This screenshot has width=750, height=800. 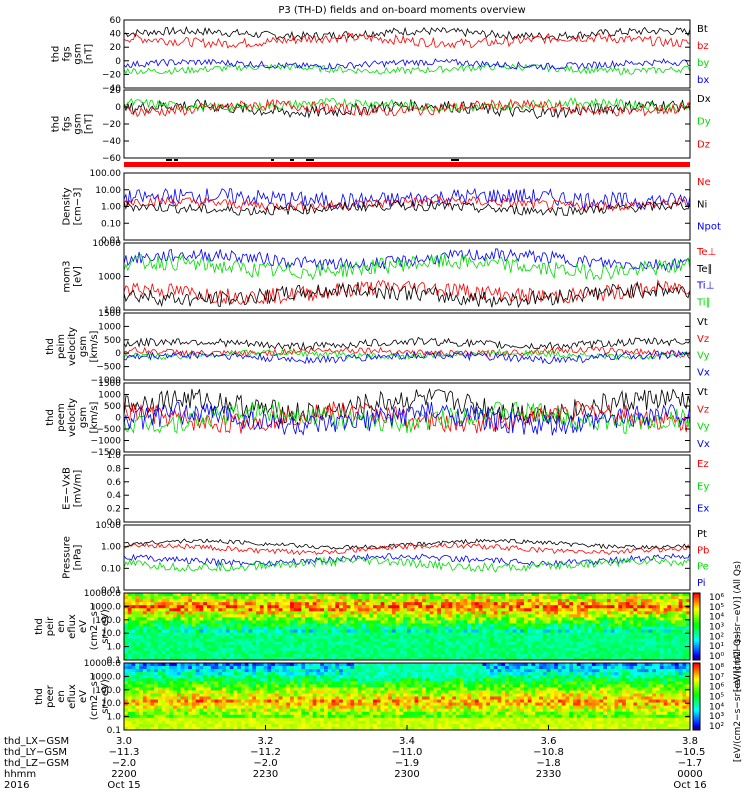 What do you see at coordinates (703, 372) in the screenshot?
I see `legend-Vx: Vx` at bounding box center [703, 372].